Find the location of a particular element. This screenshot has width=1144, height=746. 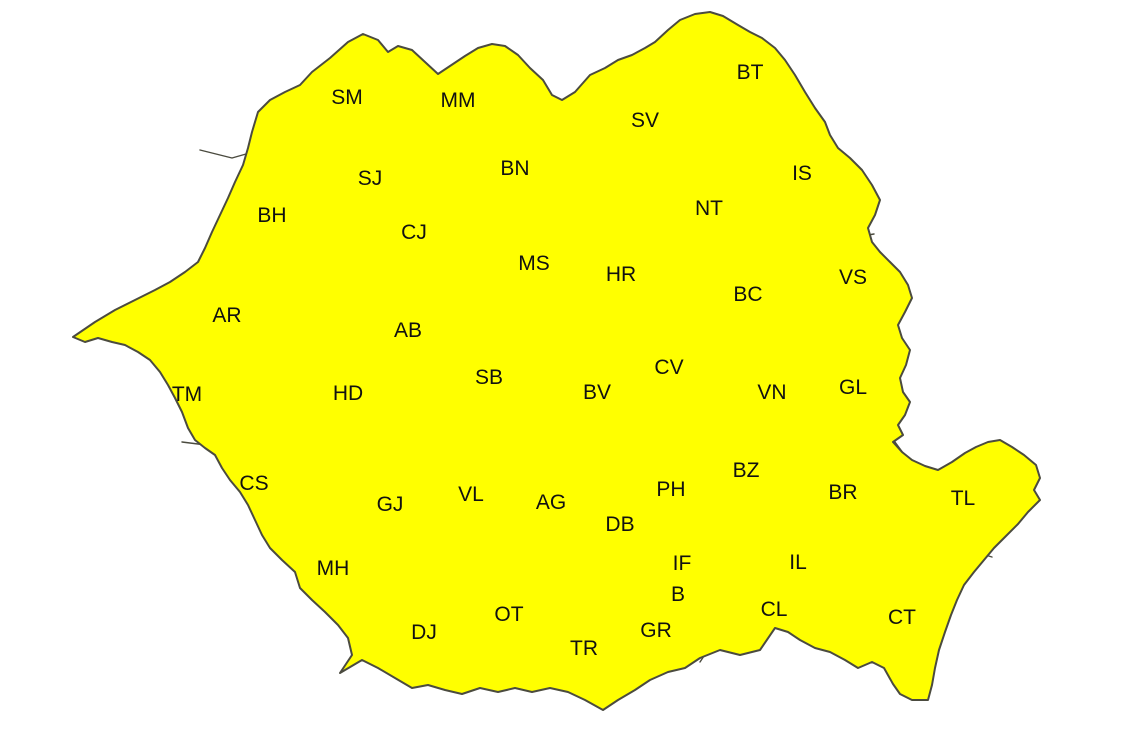

county-label-MH: MH is located at coordinates (333, 568).